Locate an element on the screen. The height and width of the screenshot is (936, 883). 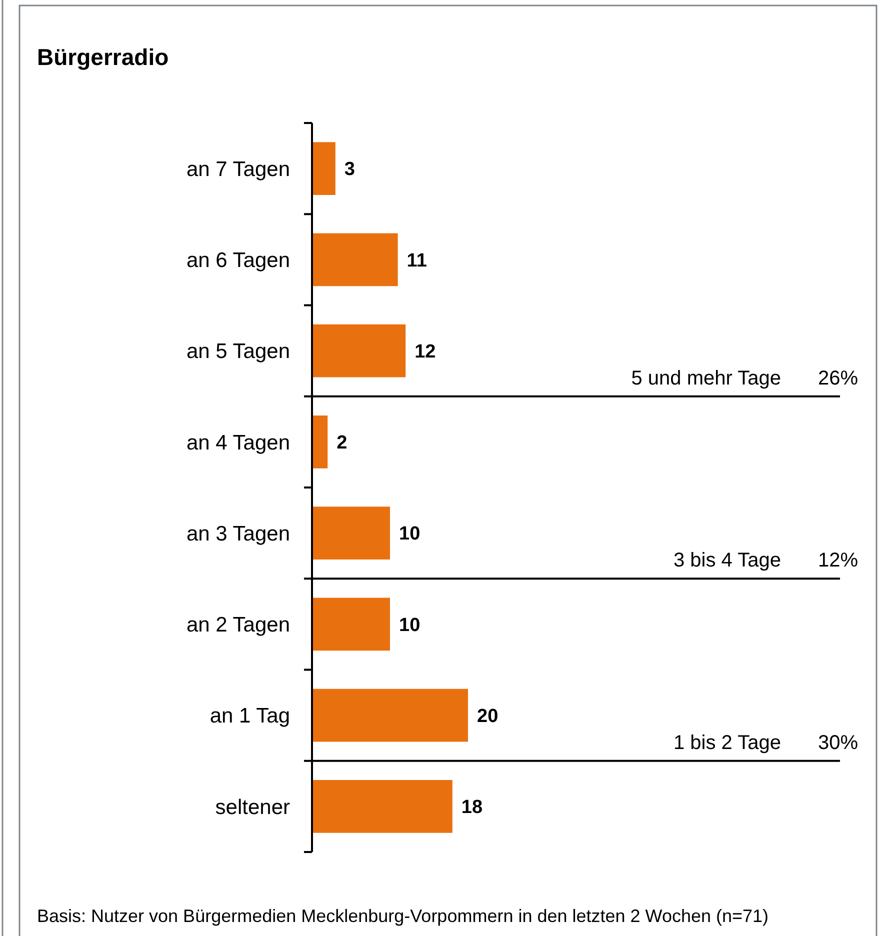
y-tick-label: an 1 Tag is located at coordinates (250, 716).